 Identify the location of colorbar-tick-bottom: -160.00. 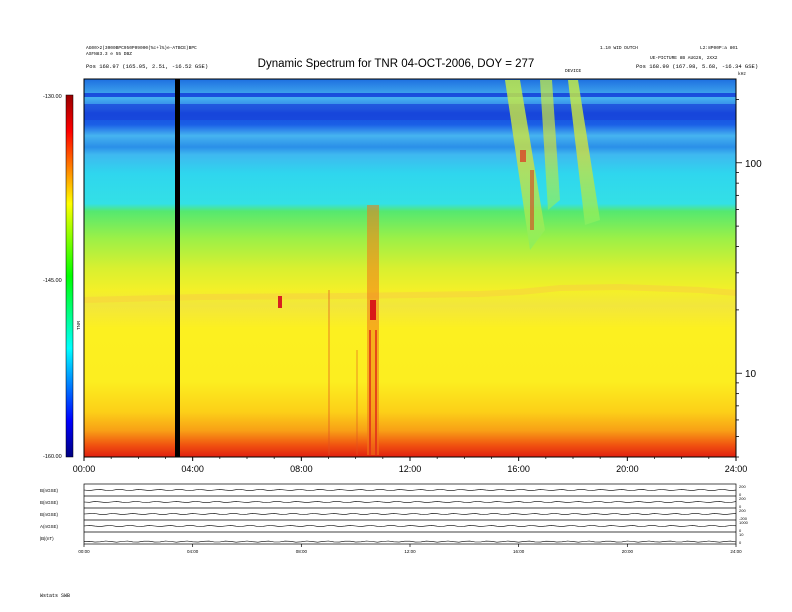
(52, 457).